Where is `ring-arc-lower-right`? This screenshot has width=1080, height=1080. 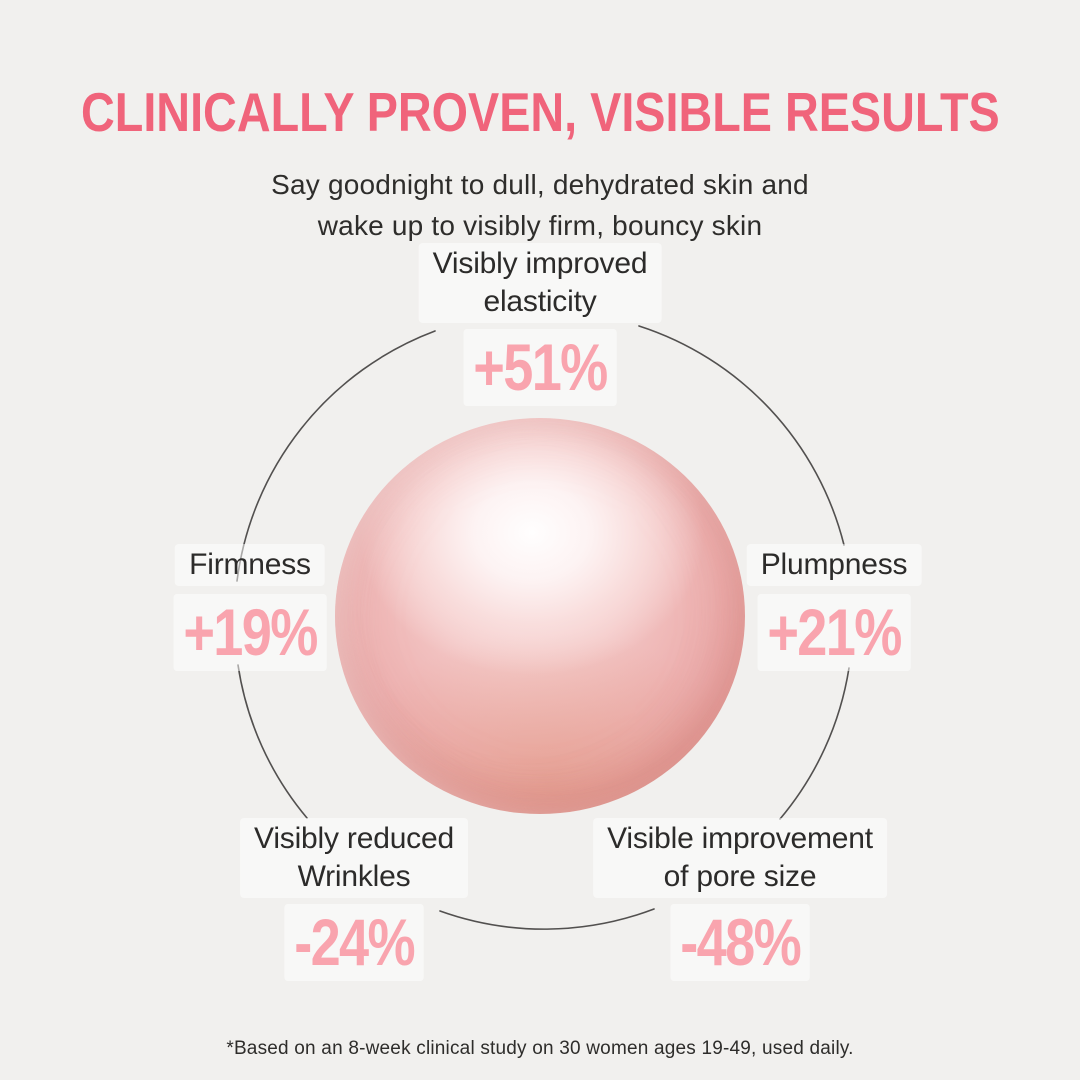 ring-arc-lower-right is located at coordinates (814, 743).